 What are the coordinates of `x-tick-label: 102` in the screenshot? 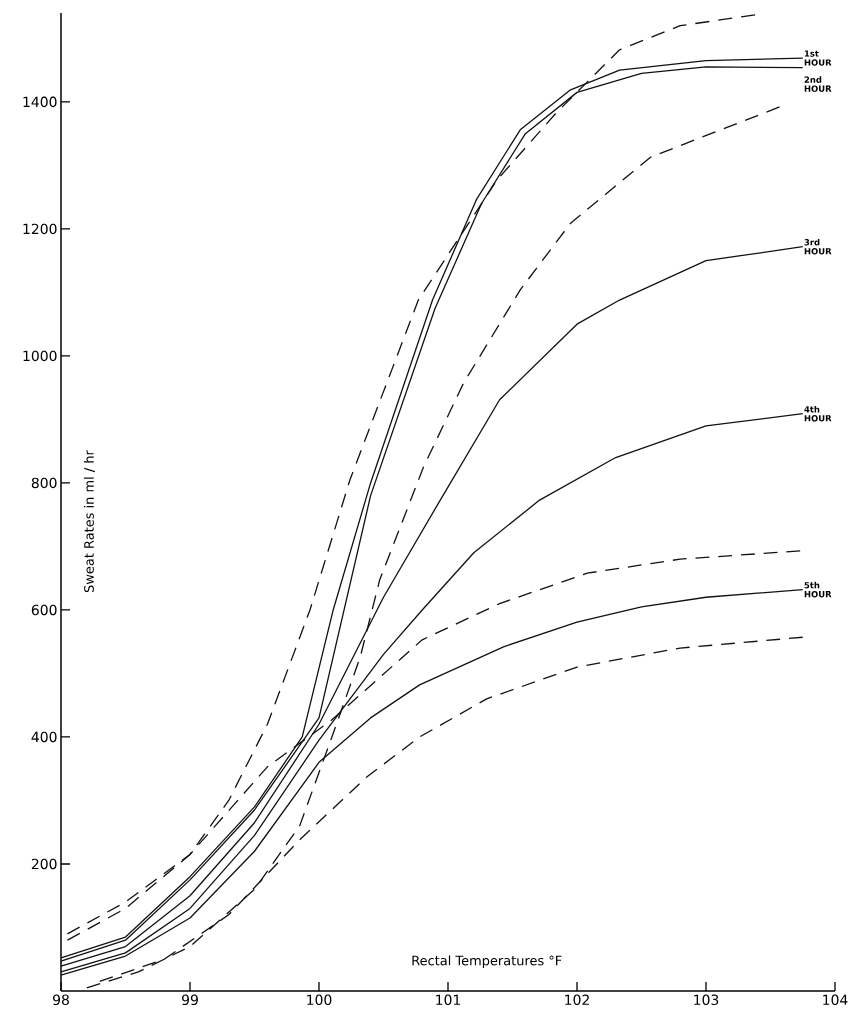 It's located at (577, 1000).